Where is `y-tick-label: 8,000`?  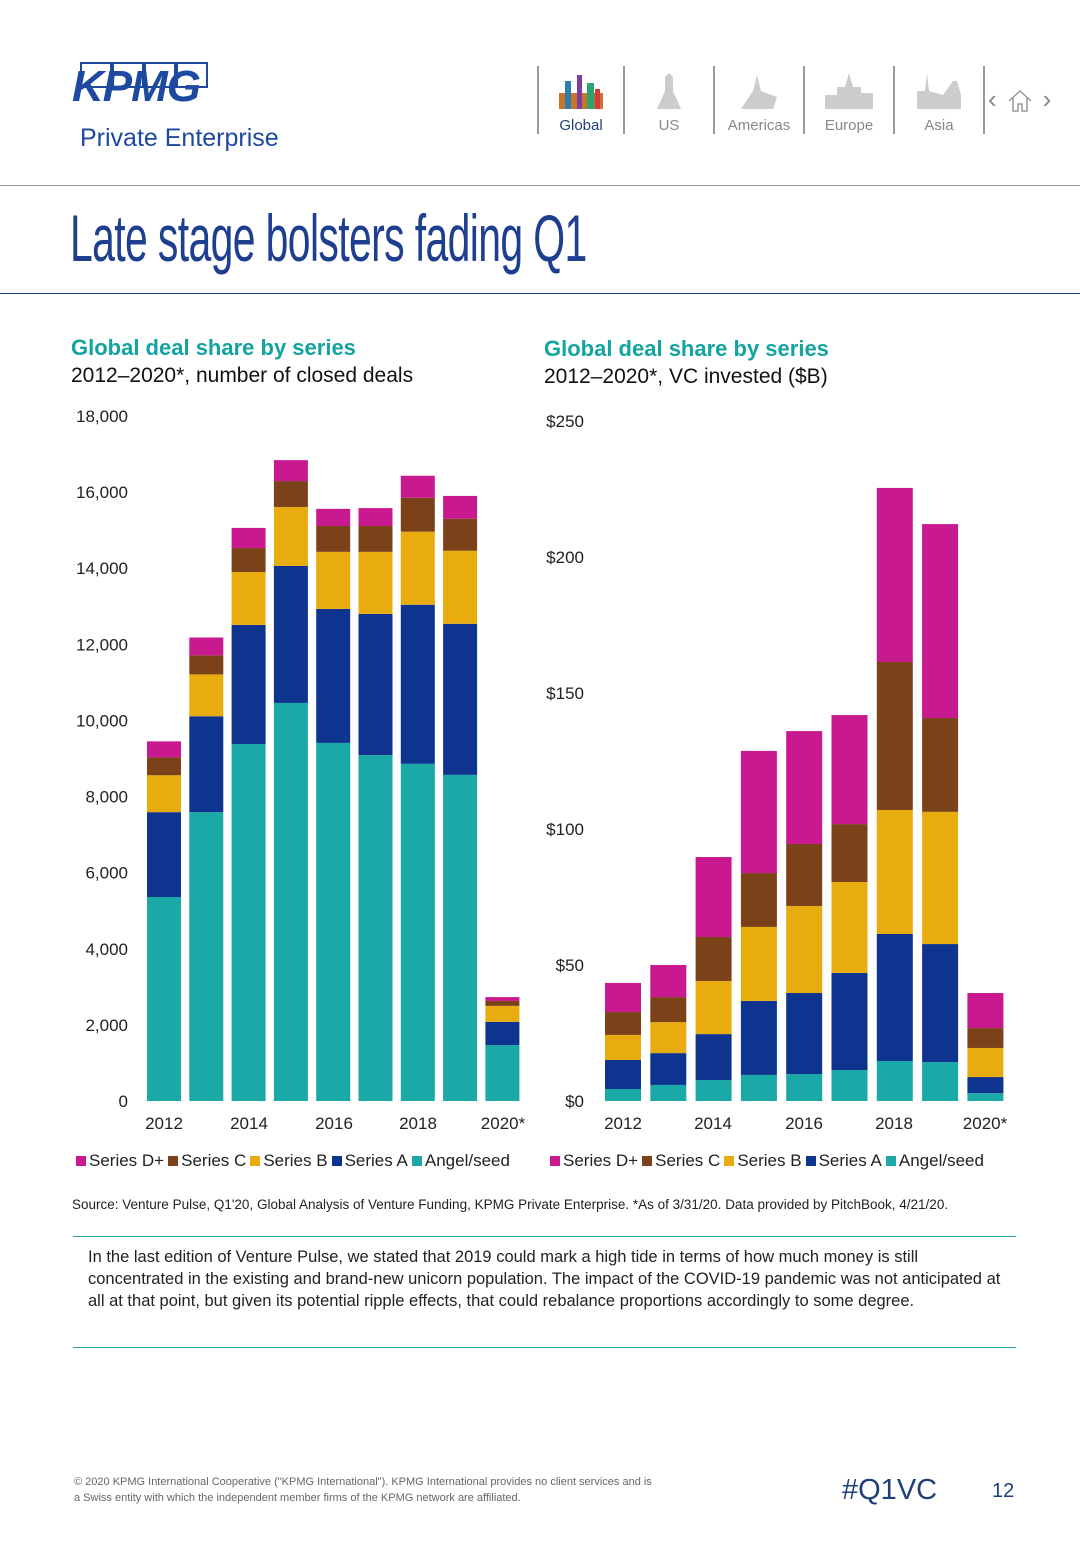
y-tick-label: 8,000 is located at coordinates (106, 797).